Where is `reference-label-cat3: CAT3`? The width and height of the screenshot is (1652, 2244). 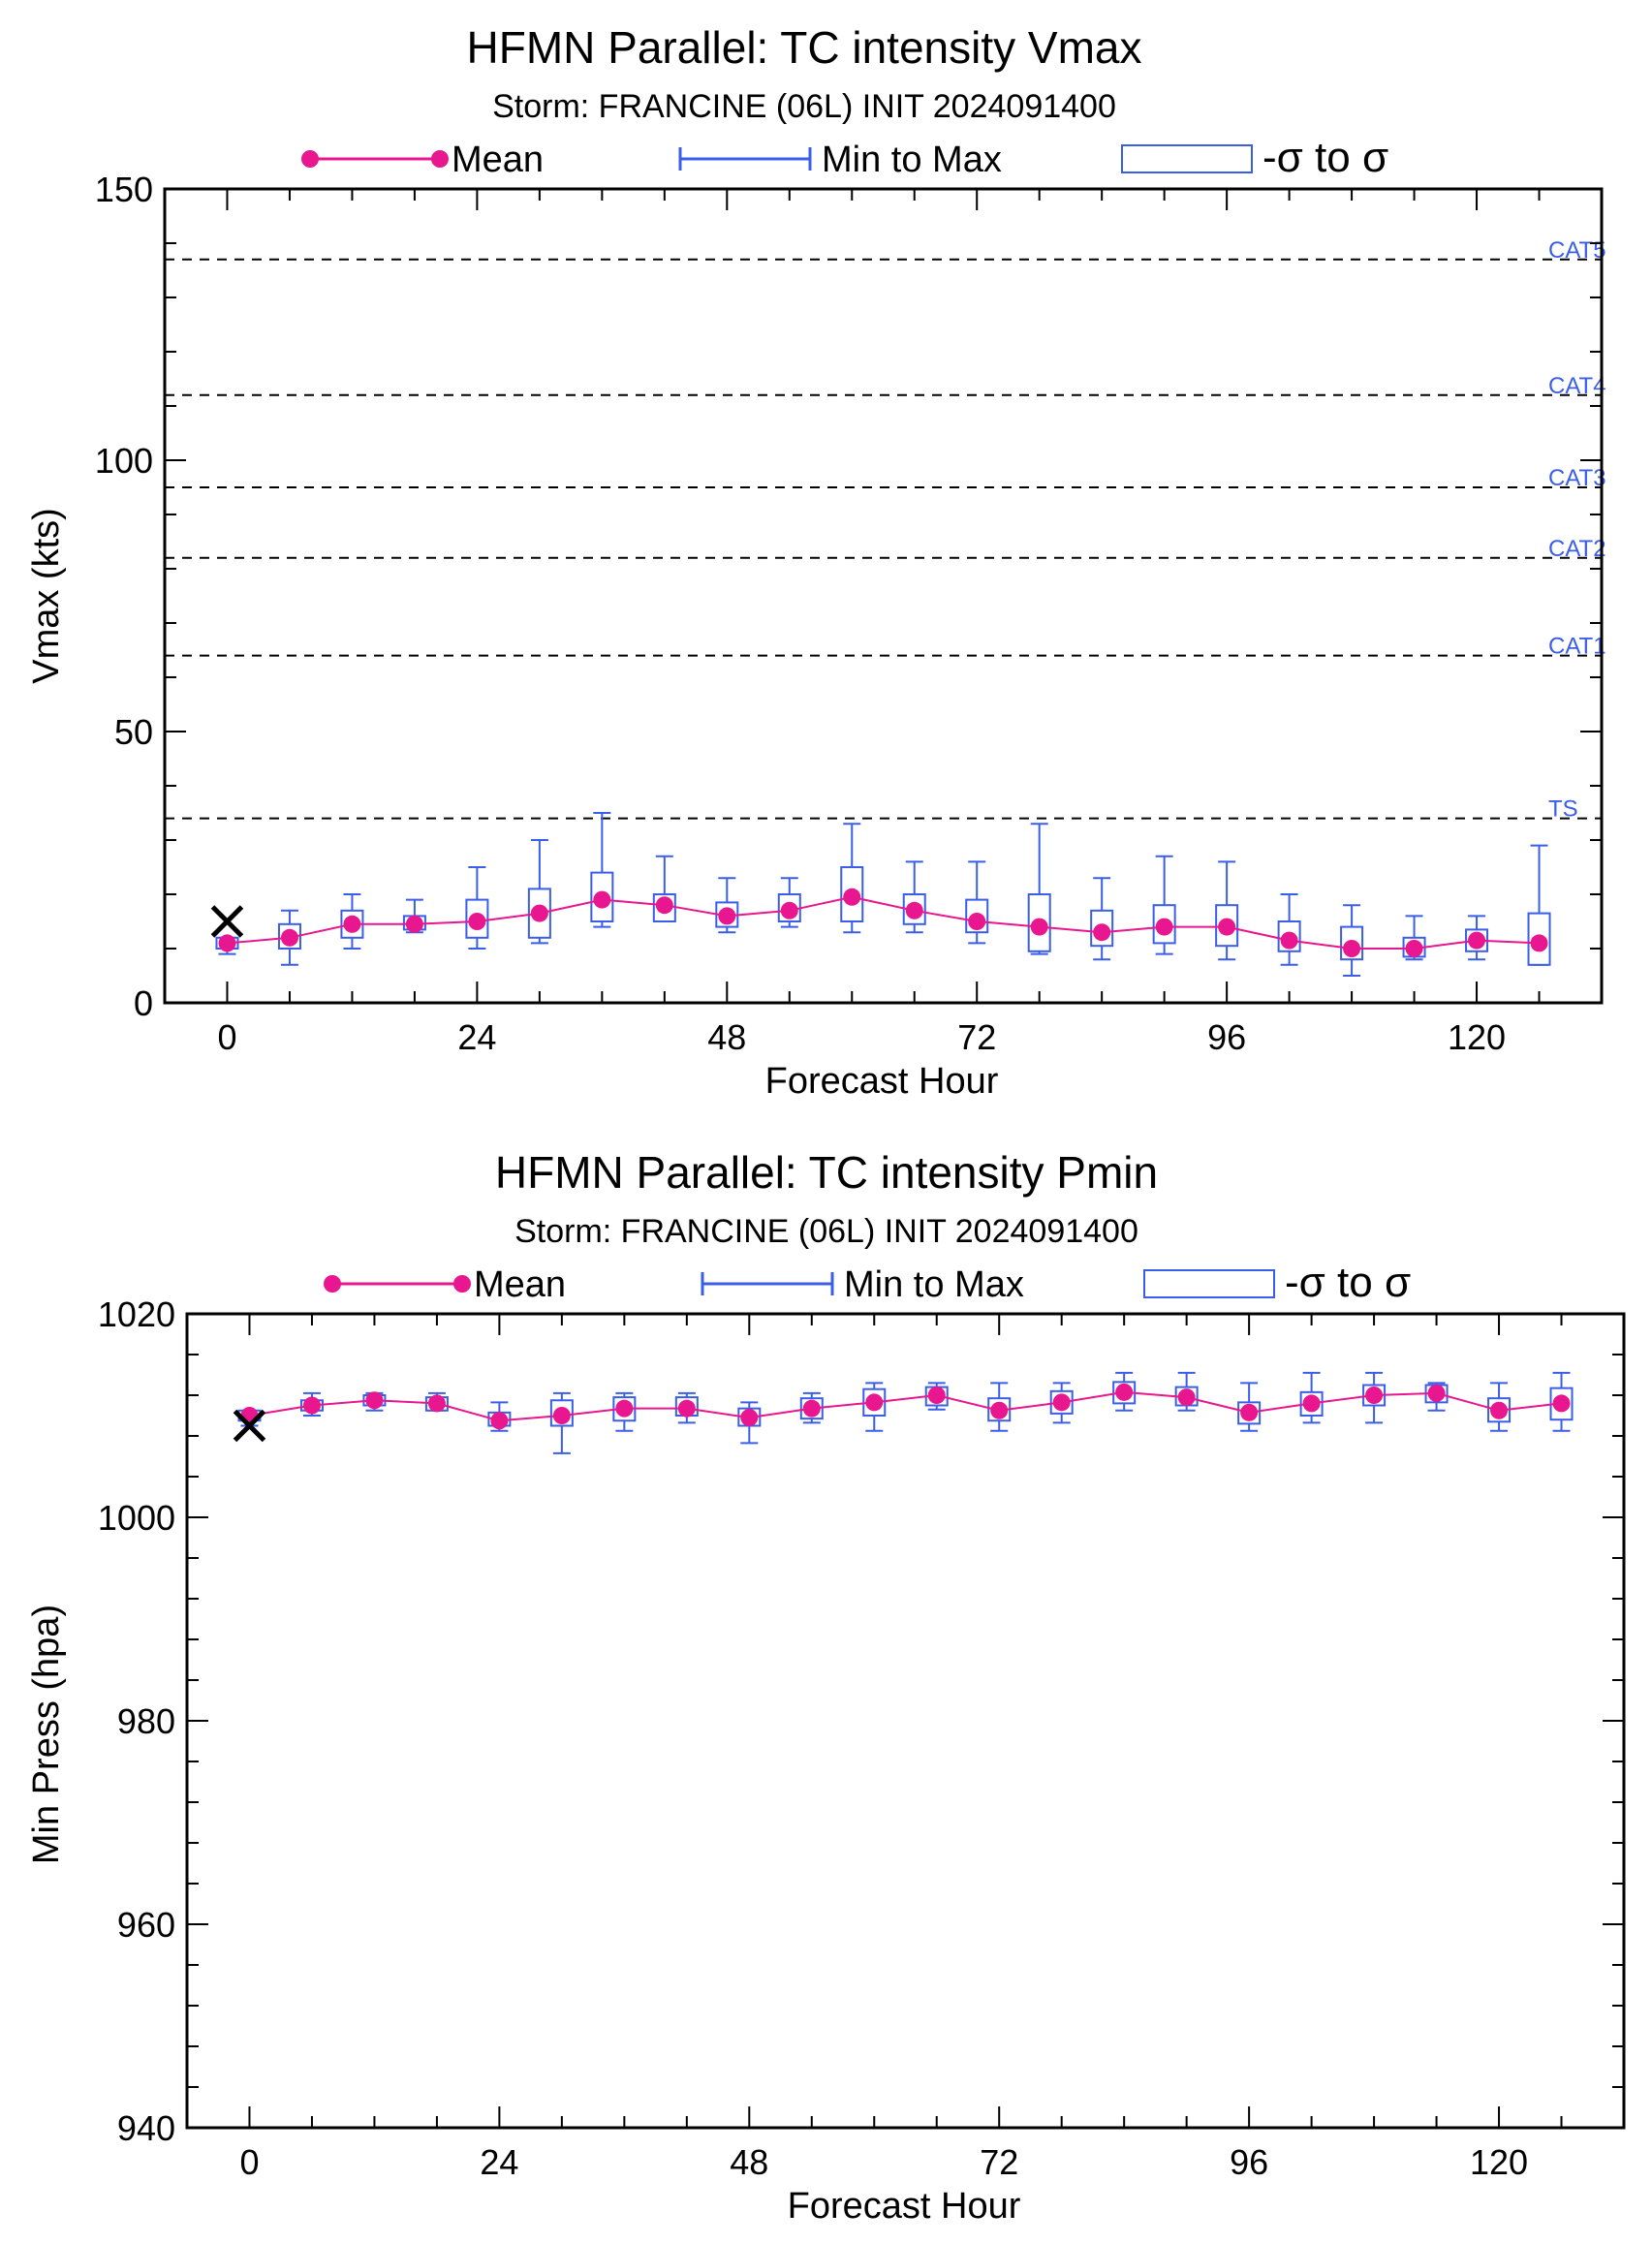 reference-label-cat3: CAT3 is located at coordinates (1577, 478).